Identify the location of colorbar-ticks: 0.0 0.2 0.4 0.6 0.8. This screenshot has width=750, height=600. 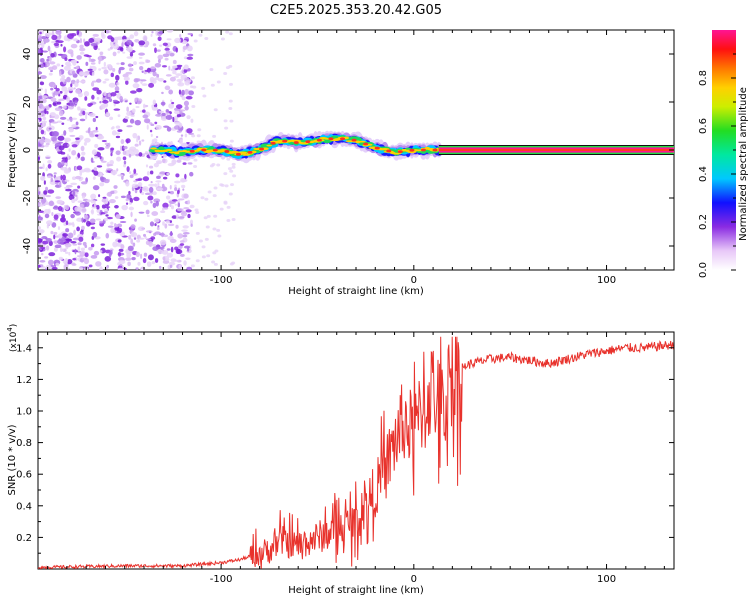
(717, 165).